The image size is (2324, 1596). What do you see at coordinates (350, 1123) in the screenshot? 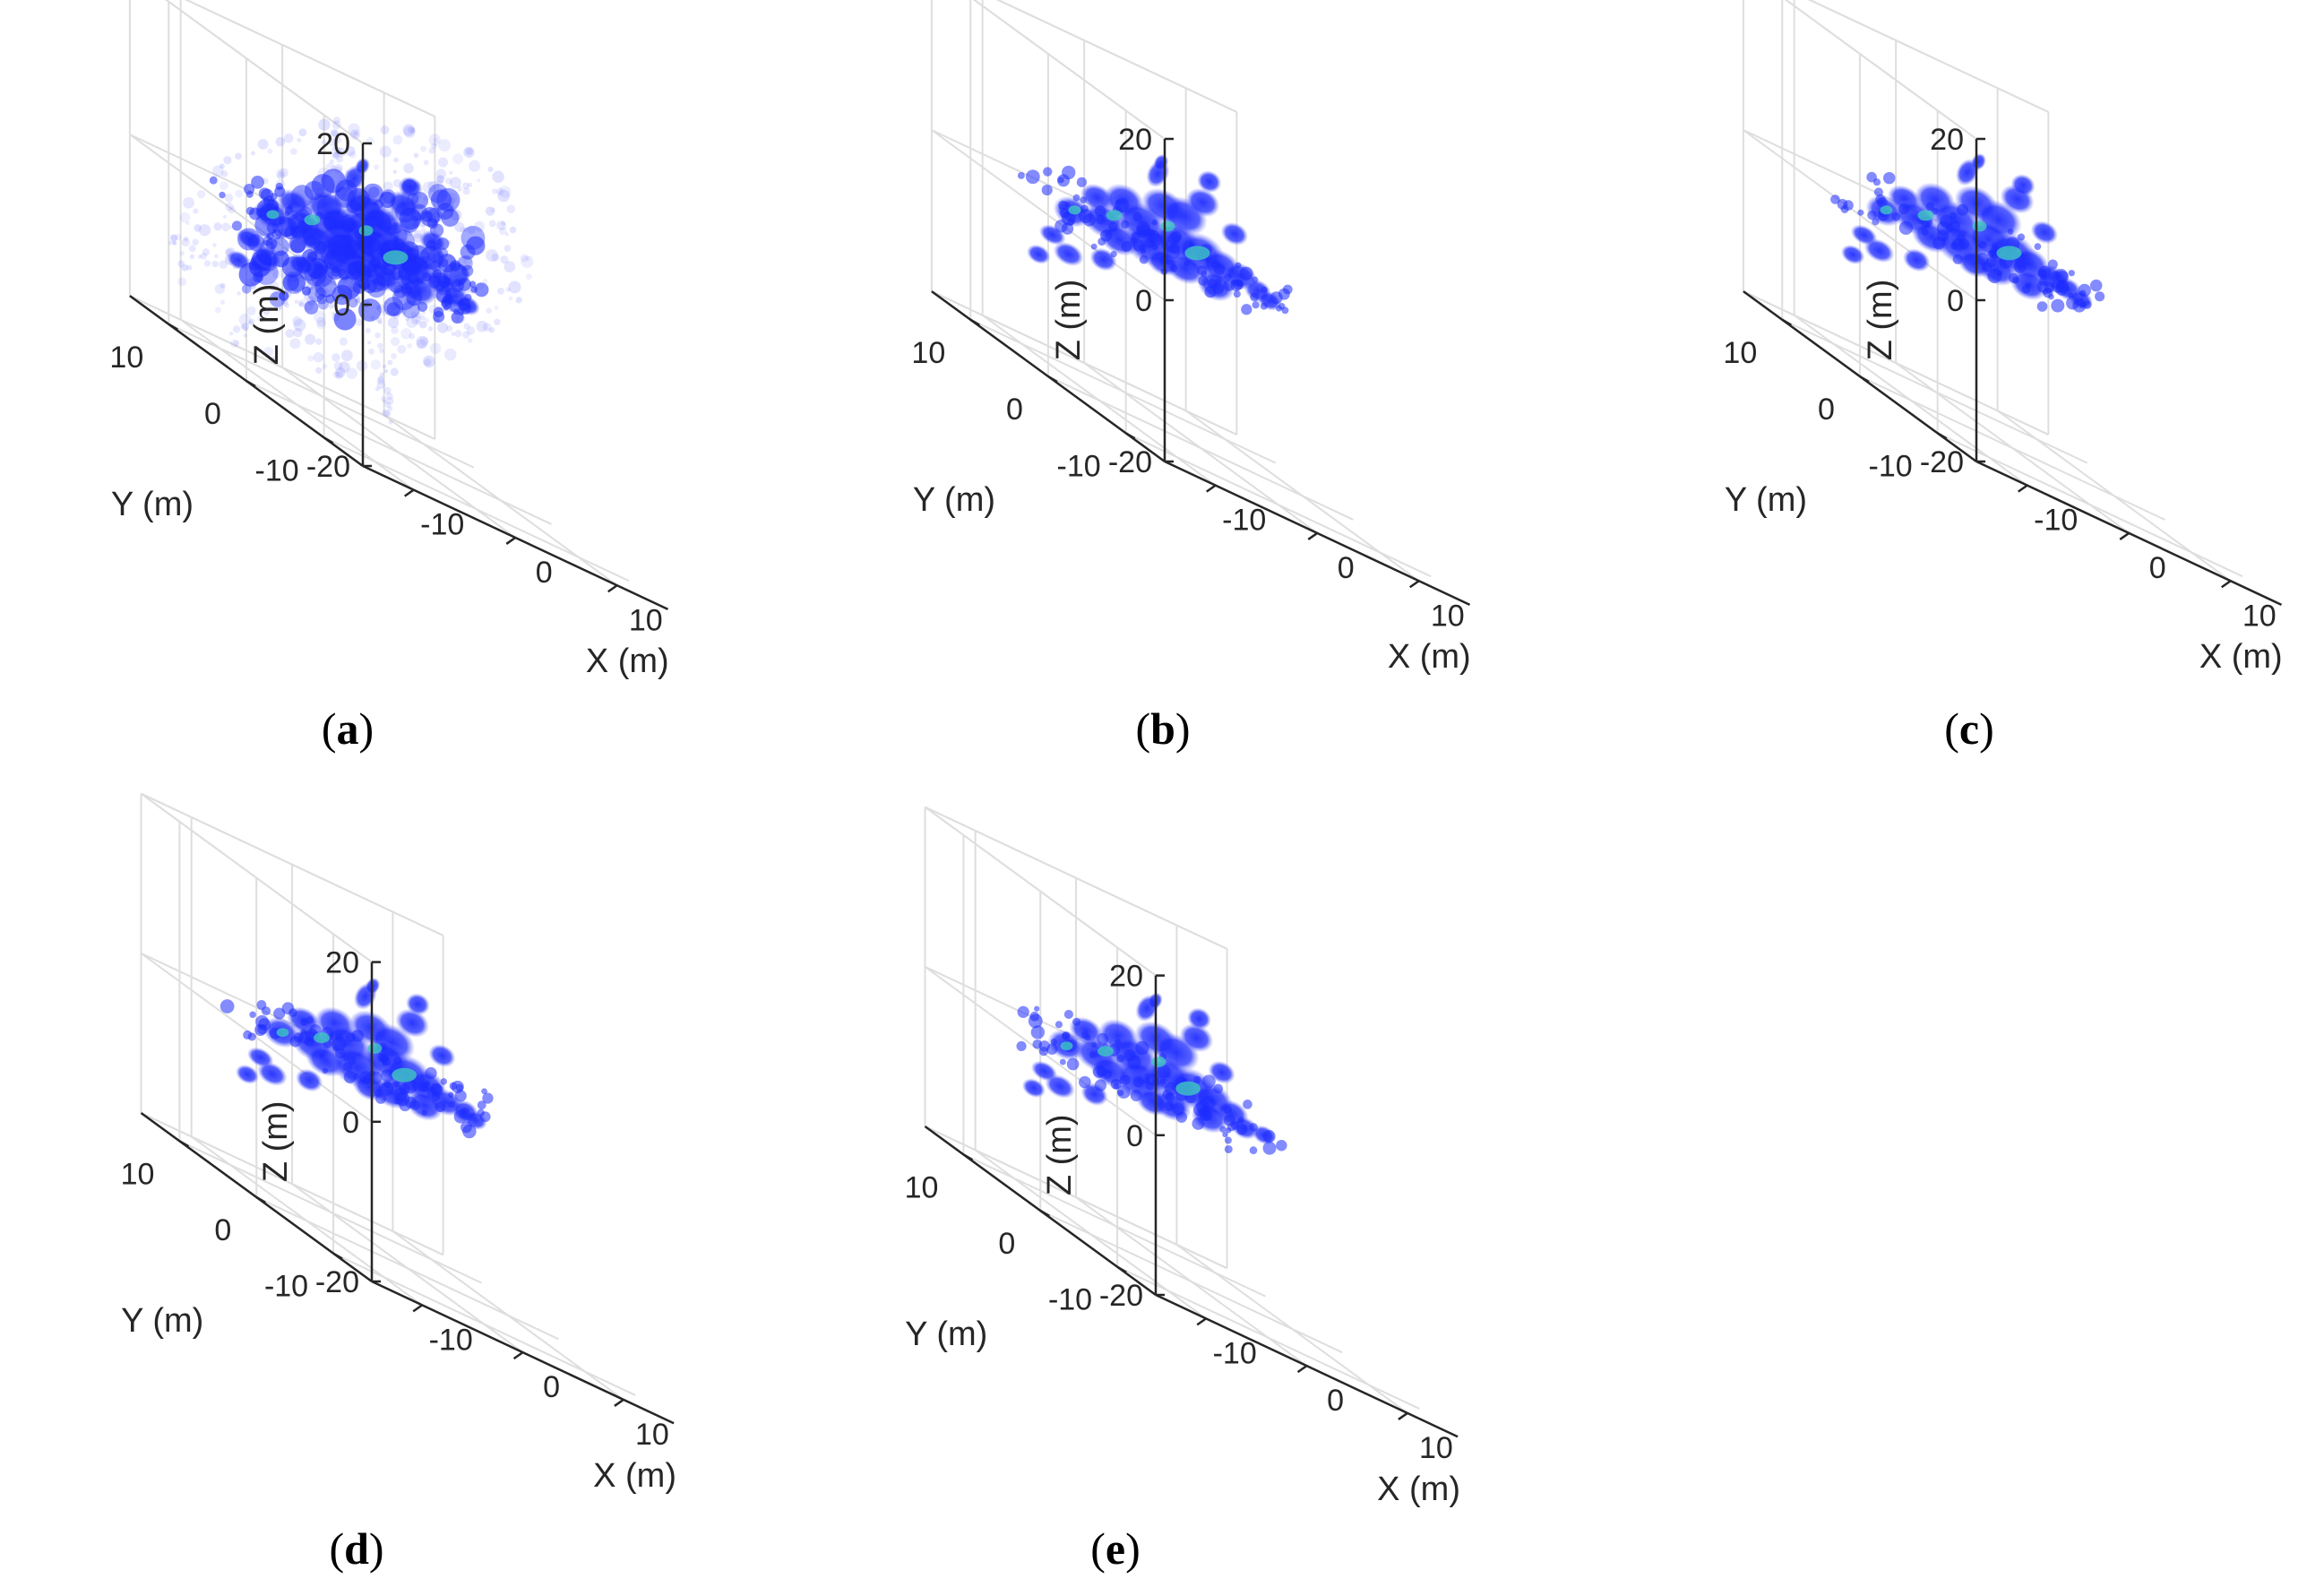
I see `z-tick-label: 0` at bounding box center [350, 1123].